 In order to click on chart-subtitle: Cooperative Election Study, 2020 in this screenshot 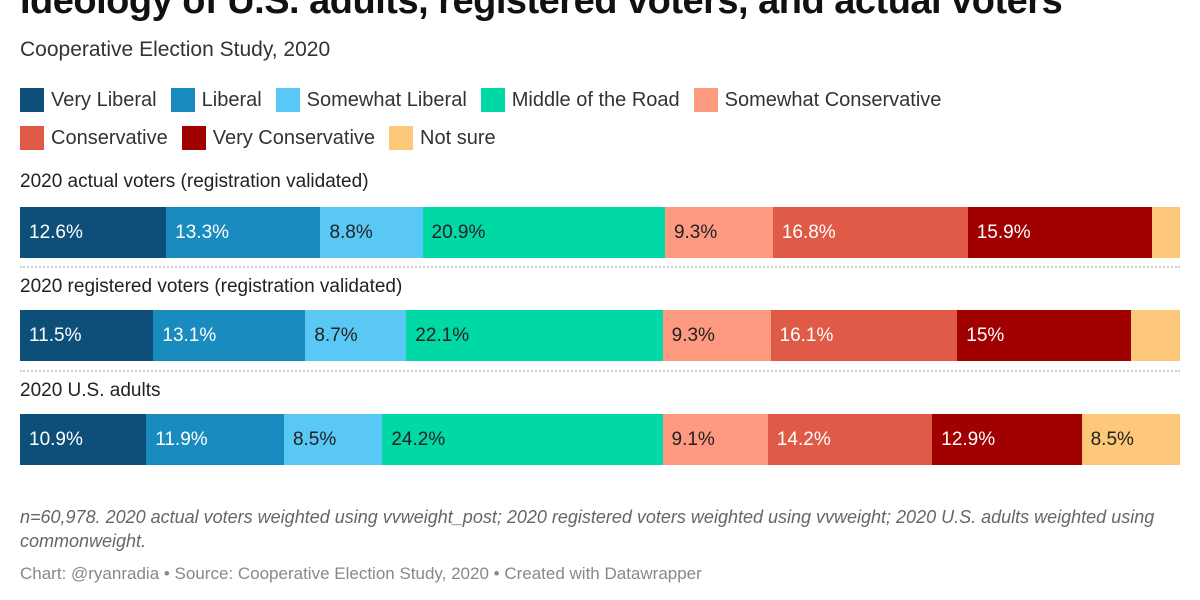, I will do `click(175, 49)`.